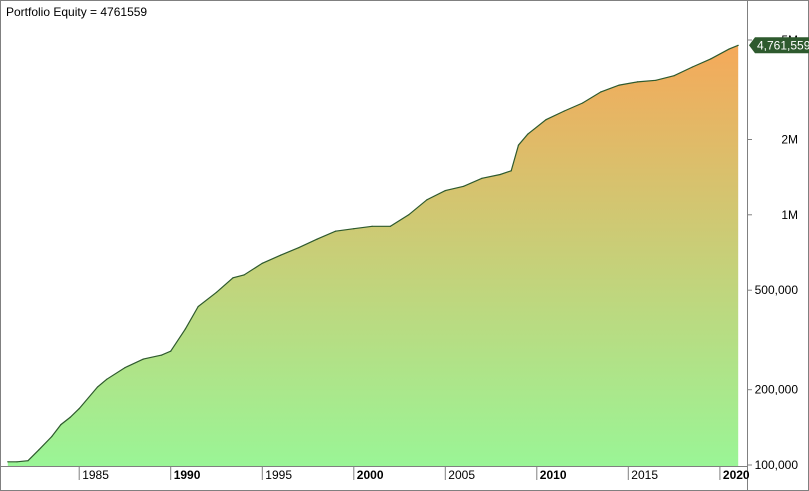 Image resolution: width=809 pixels, height=491 pixels. Describe the element at coordinates (789, 140) in the screenshot. I see `y-tick-label: 2M` at that location.